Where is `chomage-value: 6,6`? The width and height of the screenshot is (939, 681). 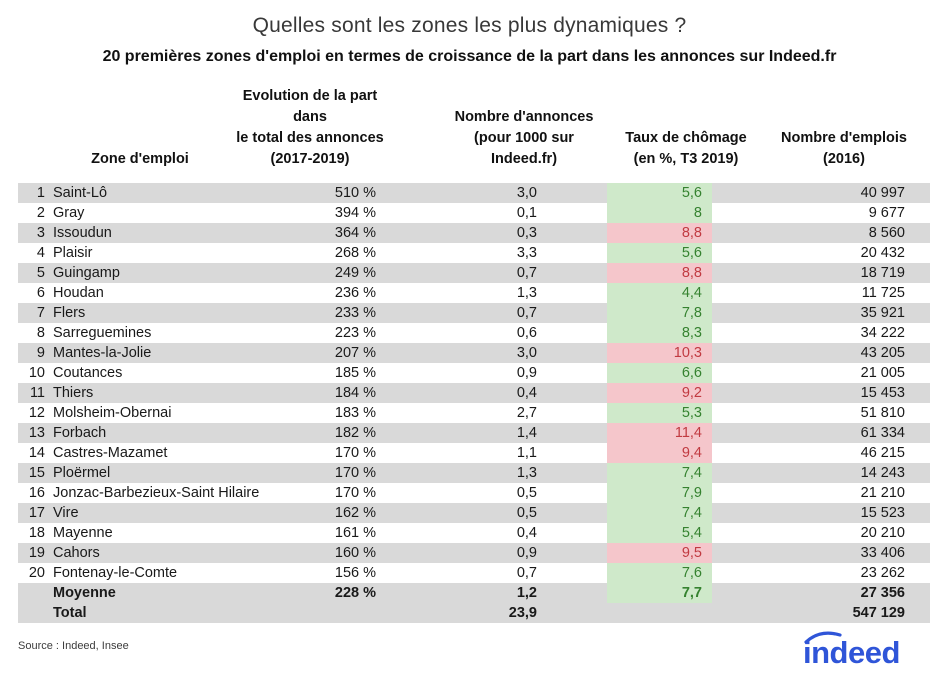
chomage-value: 6,6 is located at coordinates (659, 373).